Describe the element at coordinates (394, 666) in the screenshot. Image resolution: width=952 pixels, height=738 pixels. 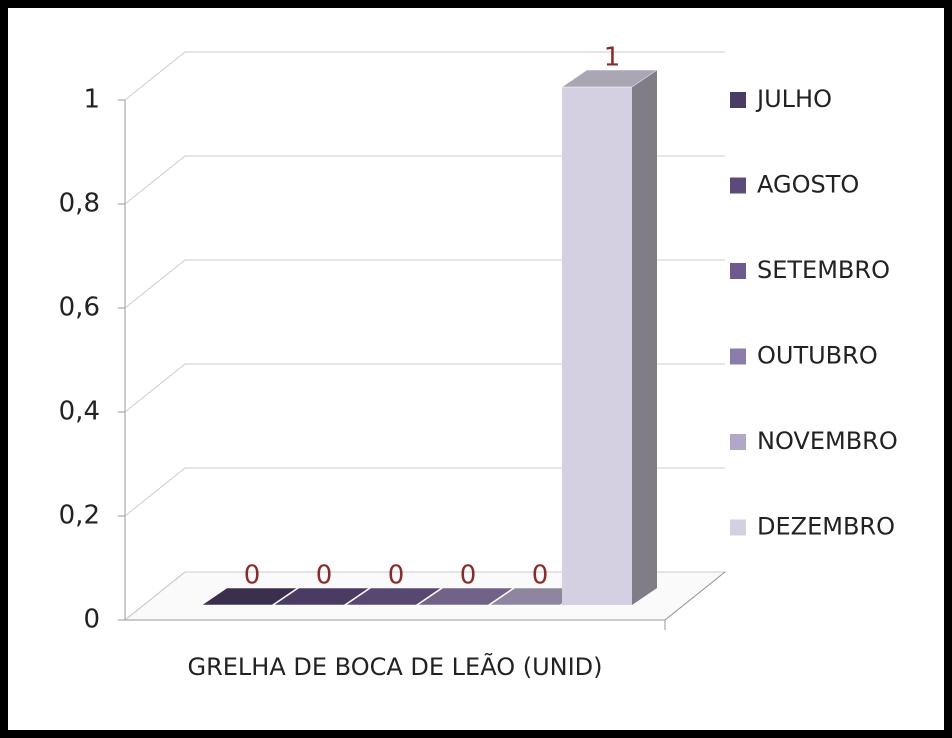
I see `x-tick-label: GRELHA DE BOCA DE LEÃO (UNID)` at that location.